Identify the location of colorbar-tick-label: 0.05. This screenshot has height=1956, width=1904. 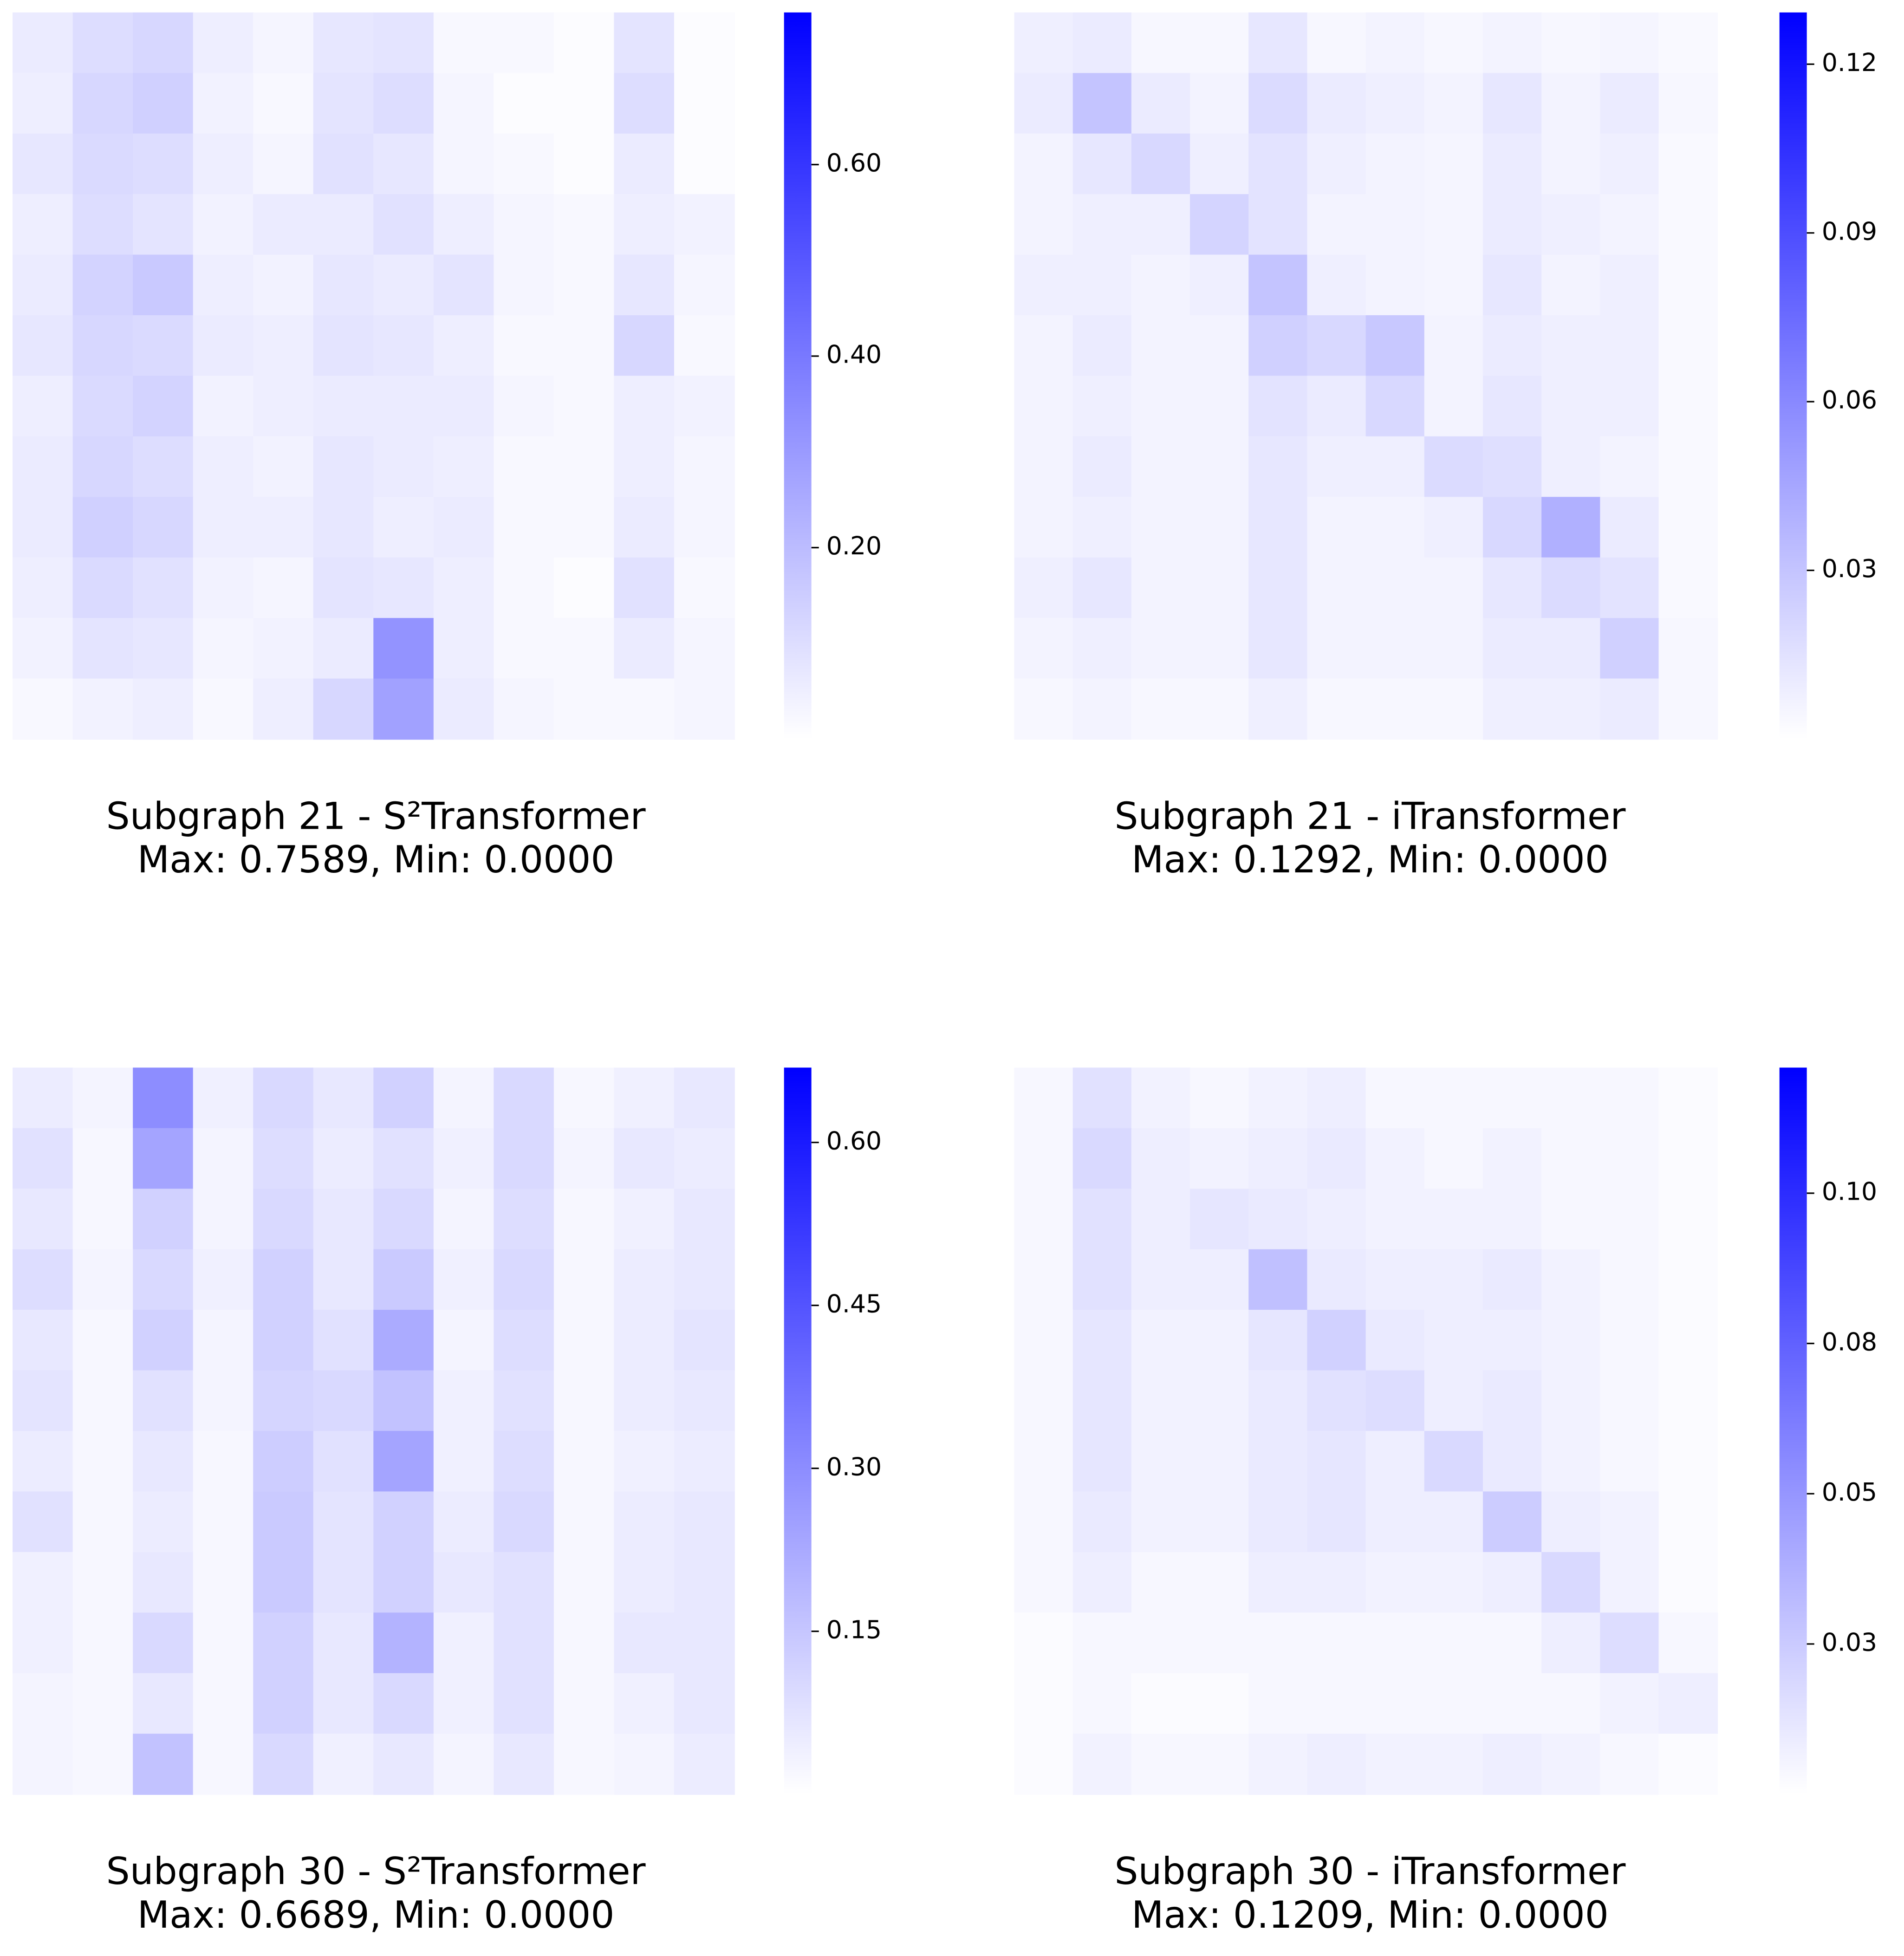
(1850, 1492).